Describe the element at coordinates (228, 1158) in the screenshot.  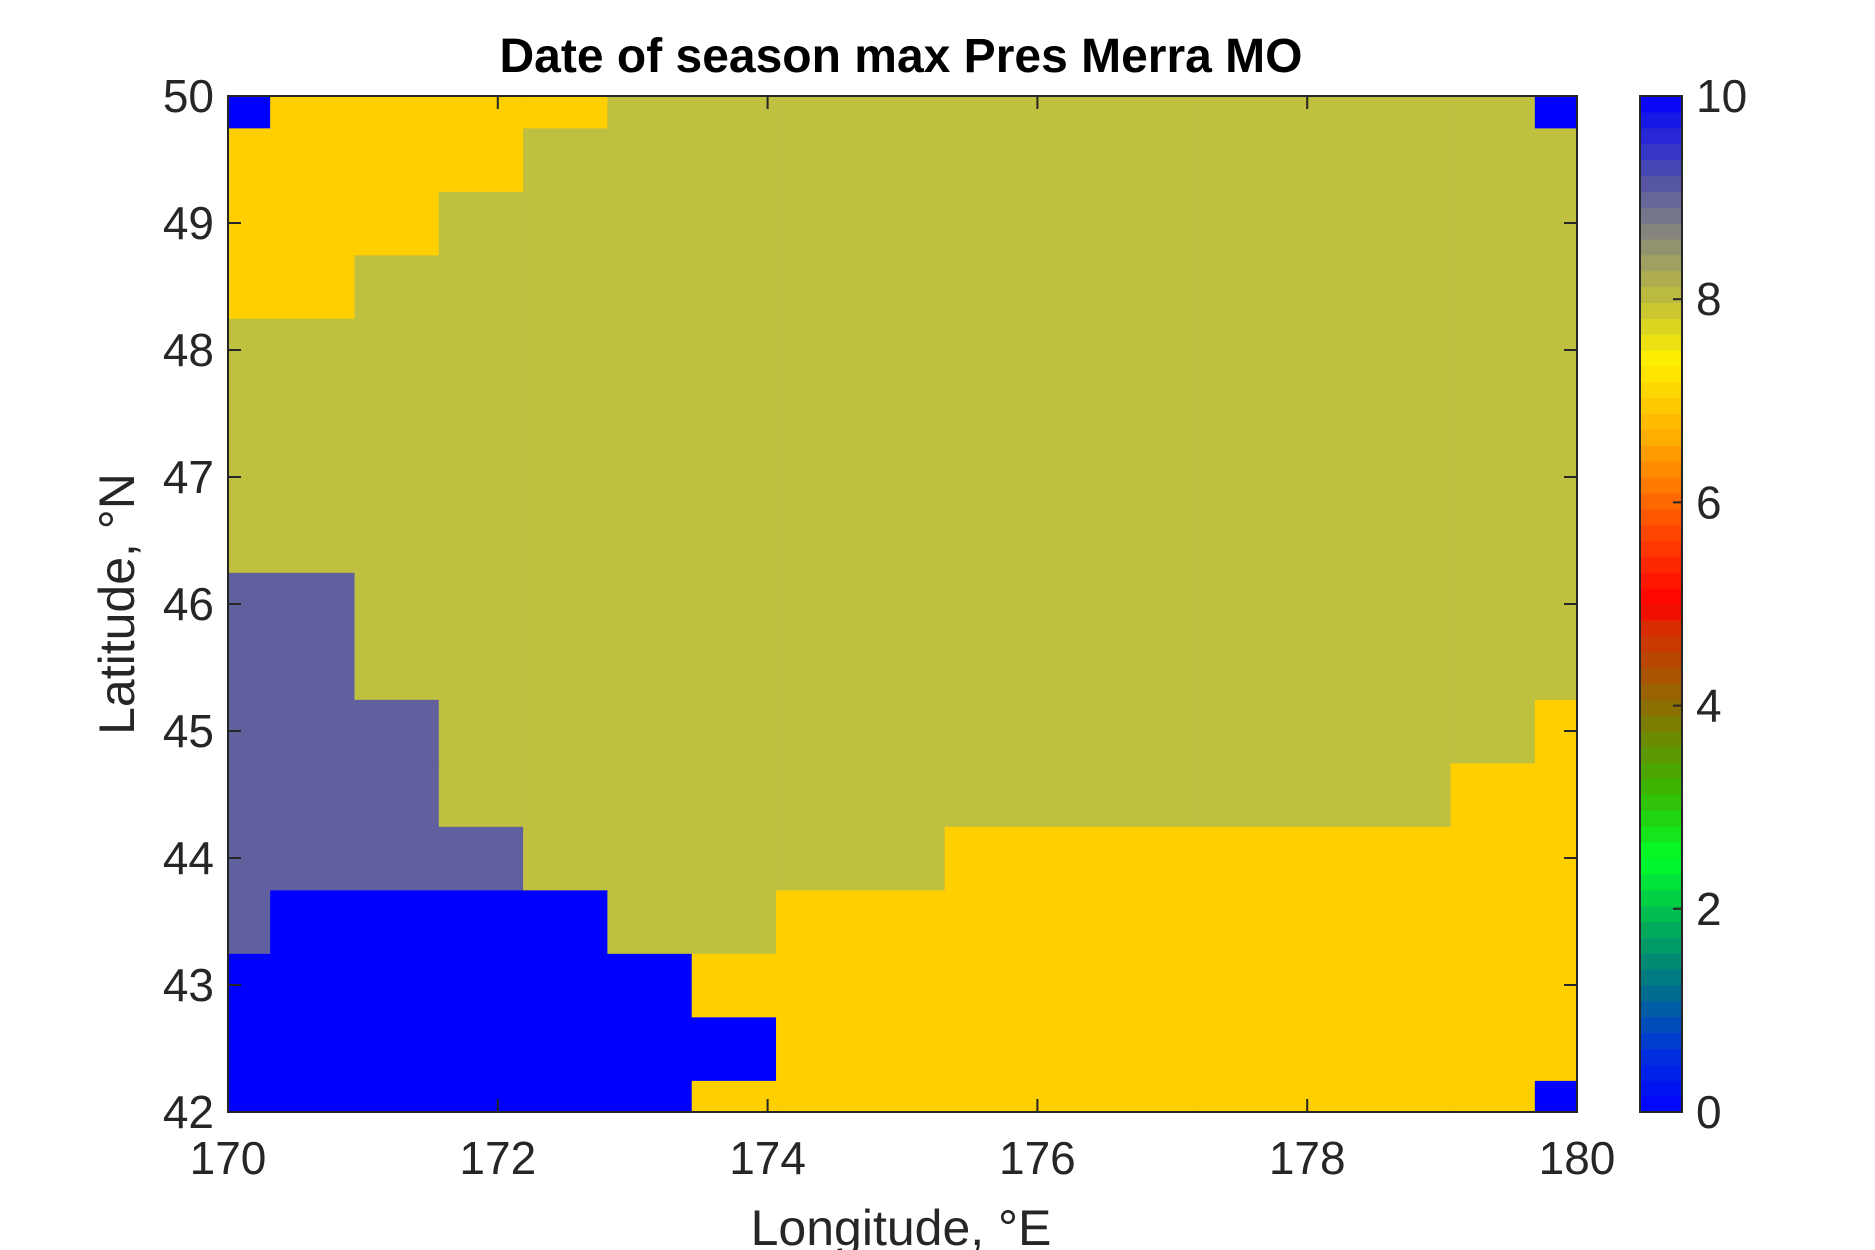
I see `x-tick-label: 170` at that location.